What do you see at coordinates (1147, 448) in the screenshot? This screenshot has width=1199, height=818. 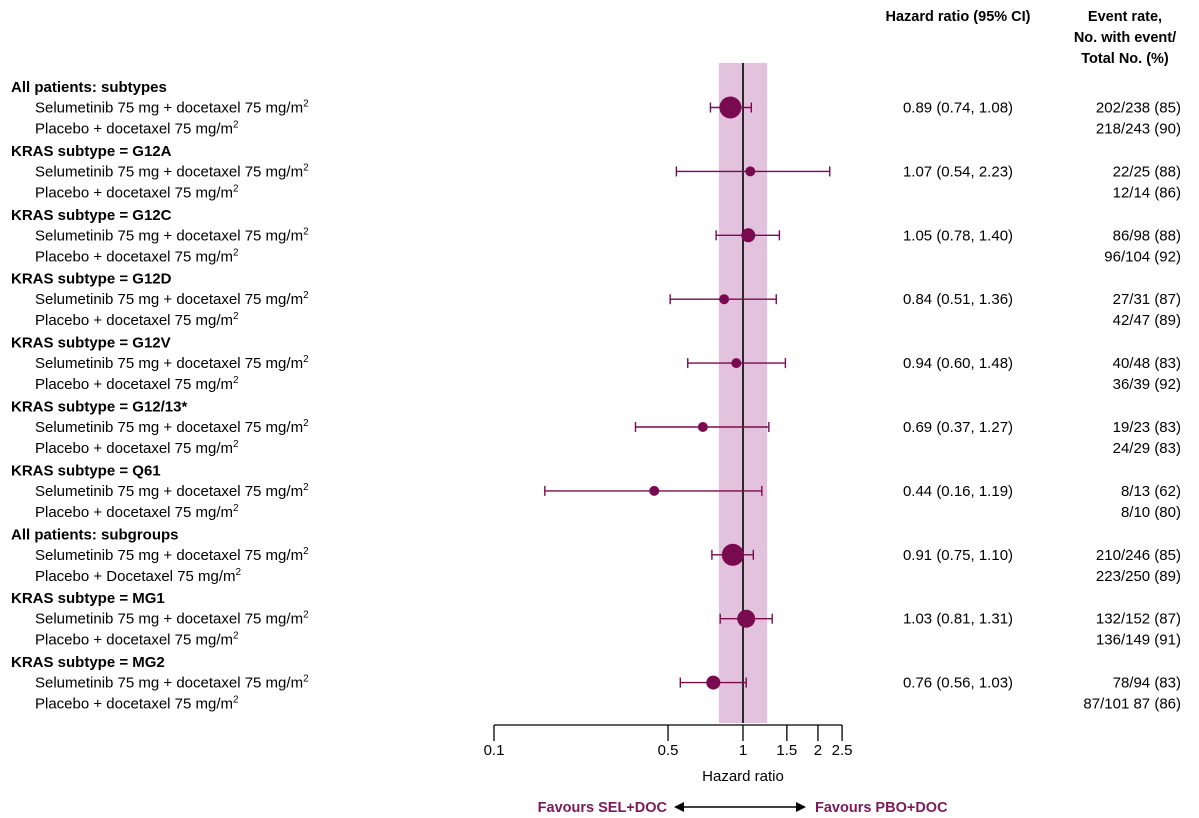 I see `pbo-event-rate: 24/29 (83)` at bounding box center [1147, 448].